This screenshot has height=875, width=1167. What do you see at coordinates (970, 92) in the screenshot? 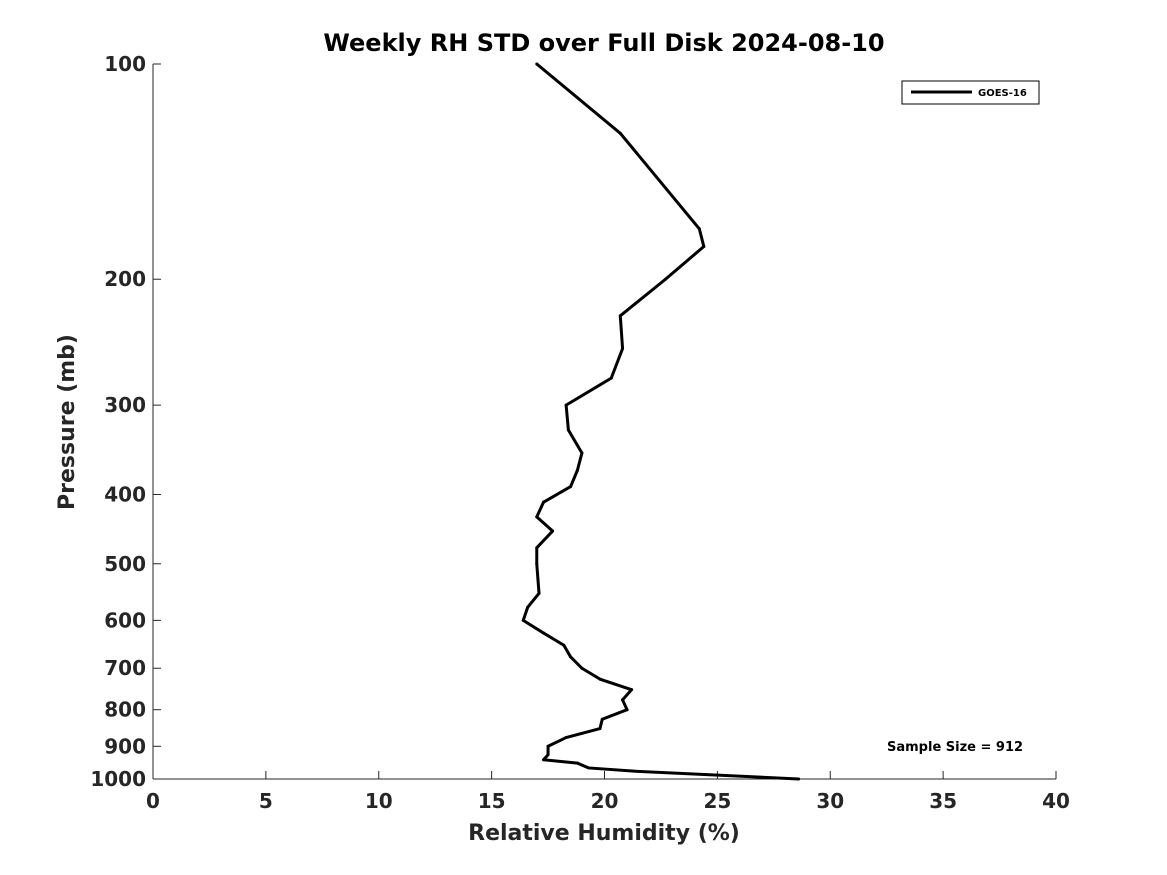
I see `legend: GOES-16` at bounding box center [970, 92].